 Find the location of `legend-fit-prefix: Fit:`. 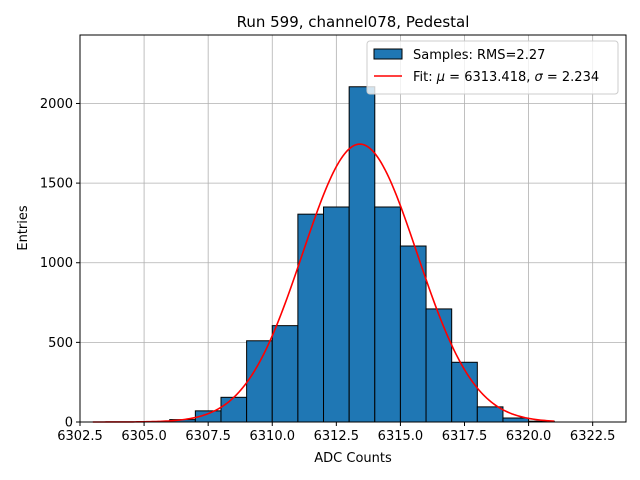

legend-fit-prefix: Fit: is located at coordinates (425, 77).